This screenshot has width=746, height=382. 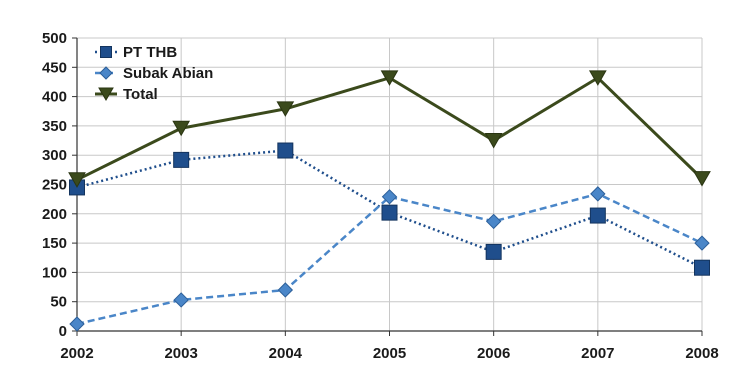 What do you see at coordinates (54, 243) in the screenshot?
I see `y-tick-label: 150` at bounding box center [54, 243].